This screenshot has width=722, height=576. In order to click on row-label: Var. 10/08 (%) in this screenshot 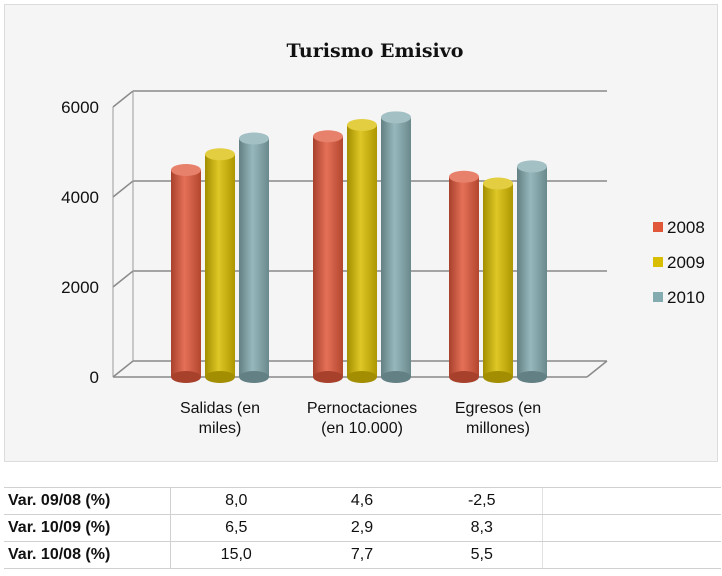, I will do `click(87, 555)`.